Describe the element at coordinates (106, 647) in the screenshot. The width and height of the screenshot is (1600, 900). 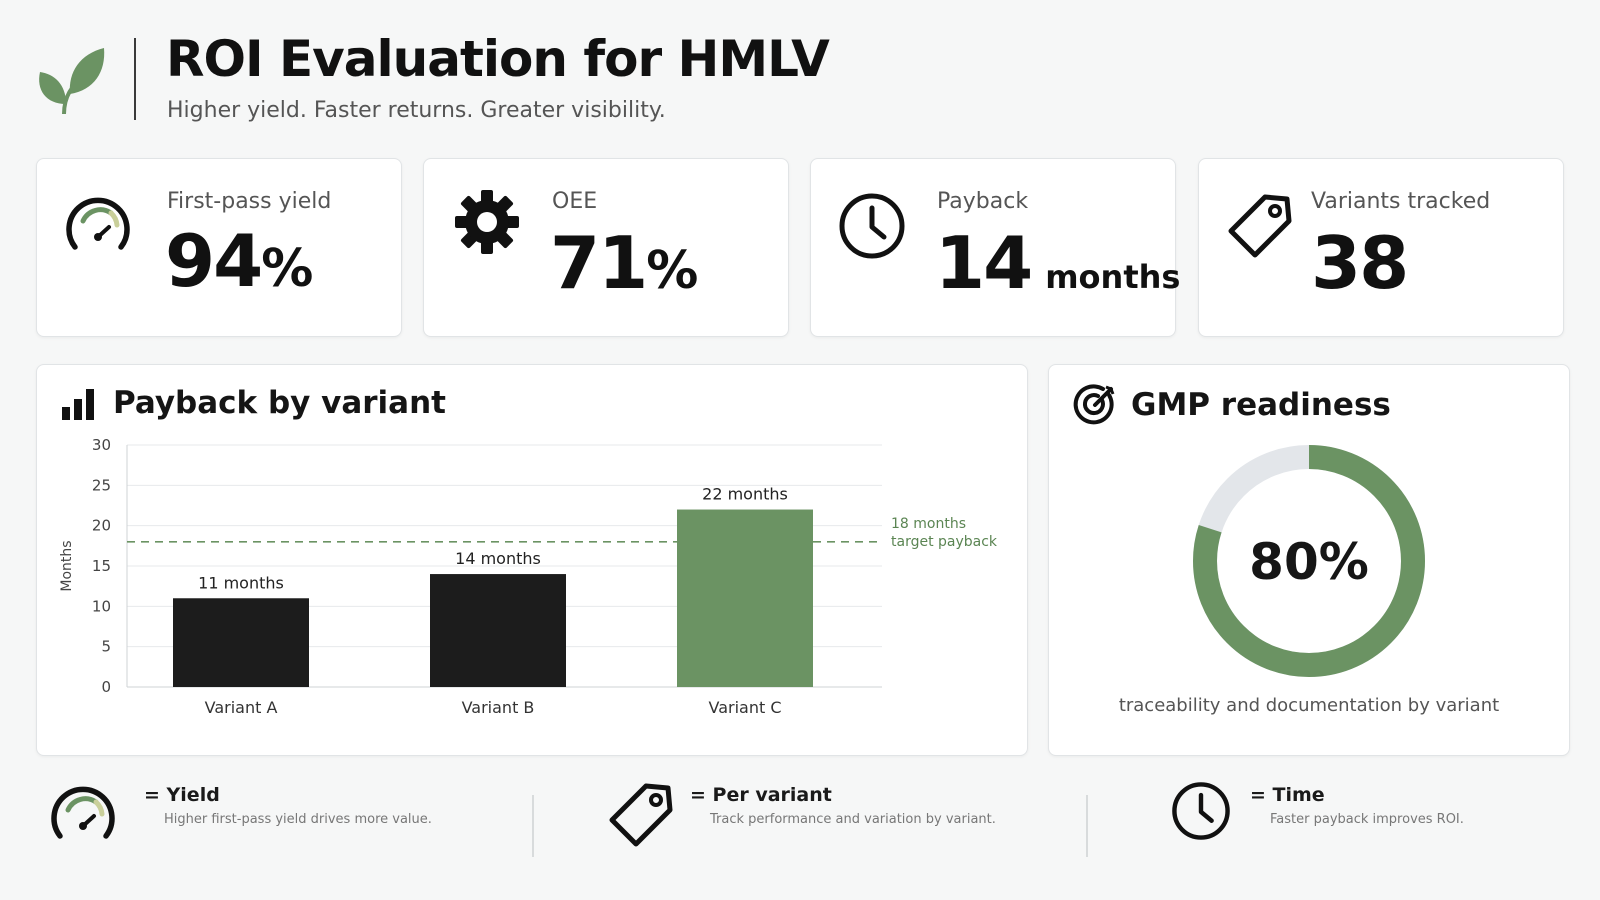
I see `y-tick-label: 5` at that location.